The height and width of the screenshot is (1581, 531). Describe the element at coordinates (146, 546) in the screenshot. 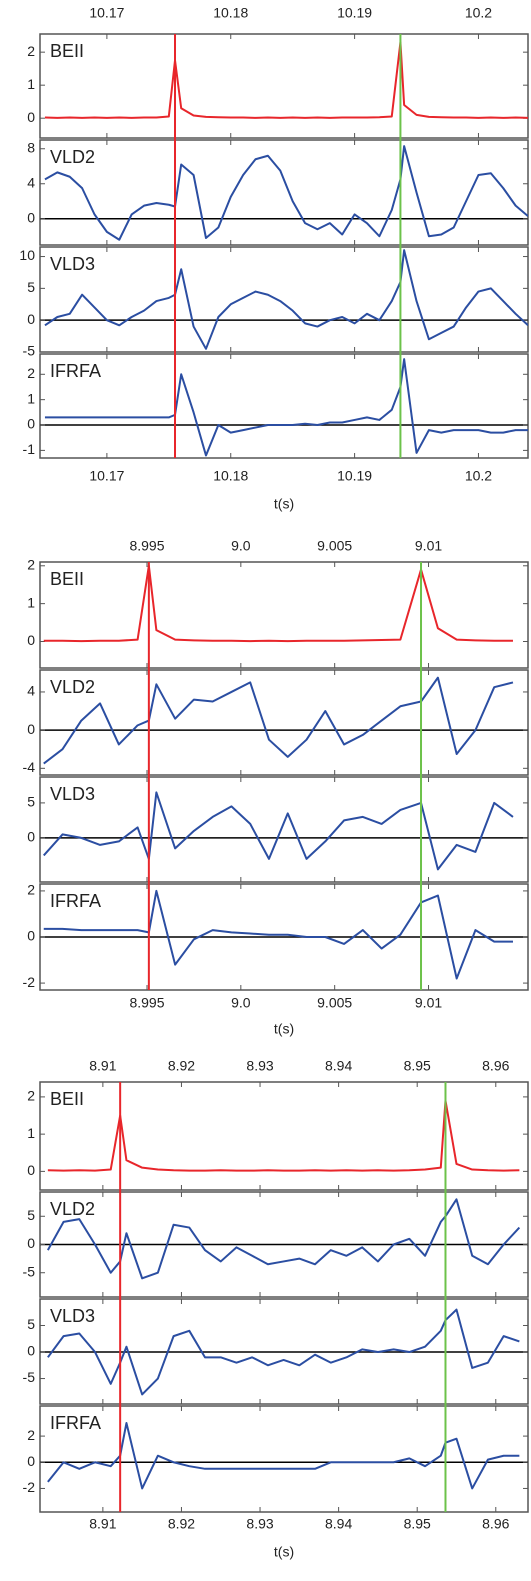

I see `x-tick-label: 8.995` at that location.